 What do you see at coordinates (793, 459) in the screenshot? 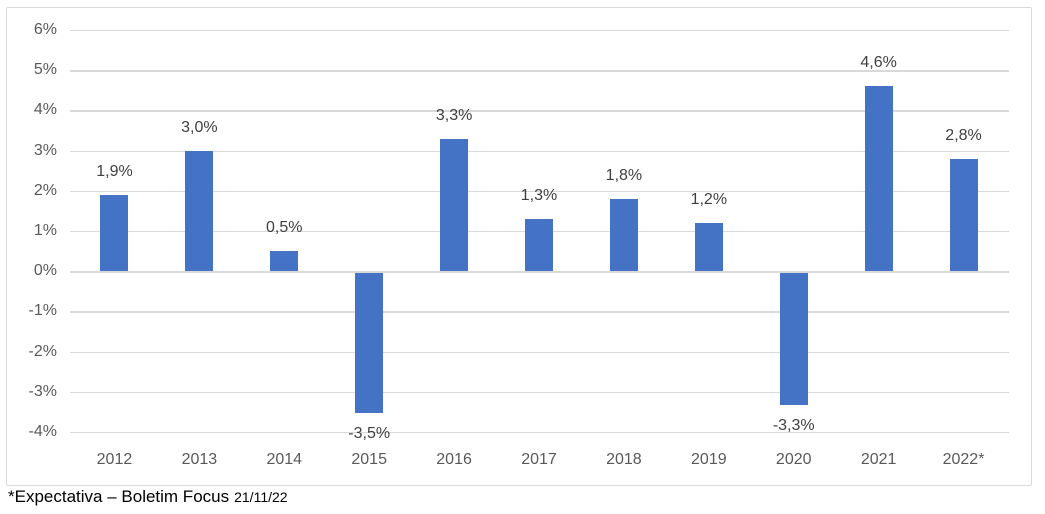
I see `x-axis-label: 2020` at bounding box center [793, 459].